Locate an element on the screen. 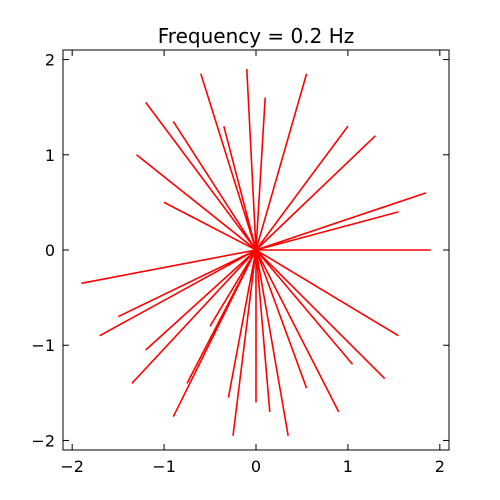 The height and width of the screenshot is (500, 500). y-tick-label: 1 is located at coordinates (50, 155).